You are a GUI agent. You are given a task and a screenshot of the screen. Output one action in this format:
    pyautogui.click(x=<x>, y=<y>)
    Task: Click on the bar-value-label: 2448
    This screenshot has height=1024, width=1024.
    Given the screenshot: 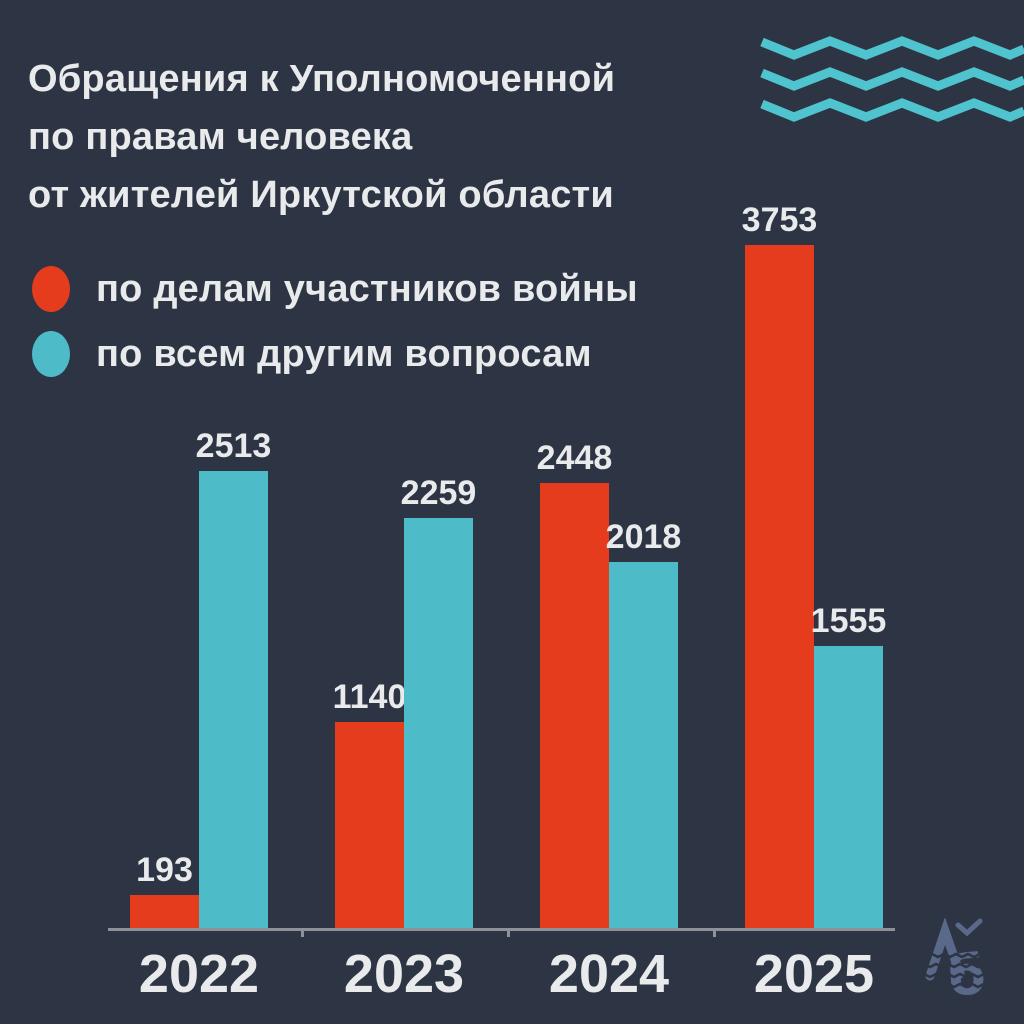 What is the action you would take?
    pyautogui.click(x=574, y=458)
    